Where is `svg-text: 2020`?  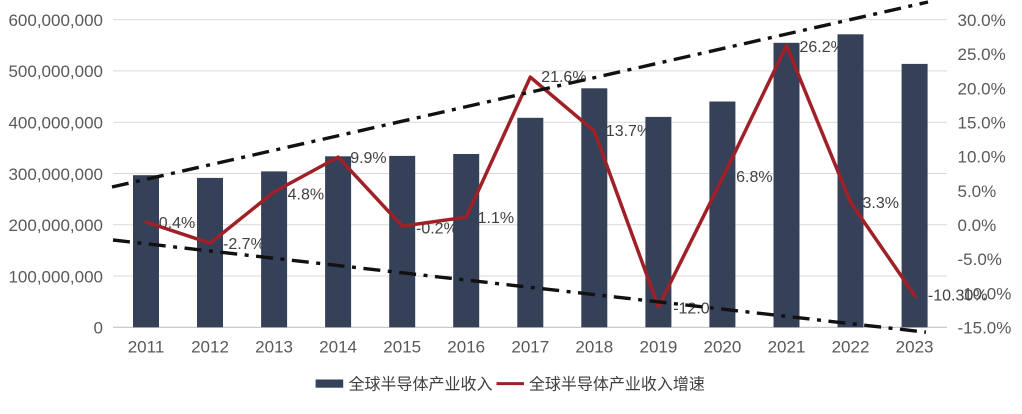 svg-text: 2020 is located at coordinates (722, 347).